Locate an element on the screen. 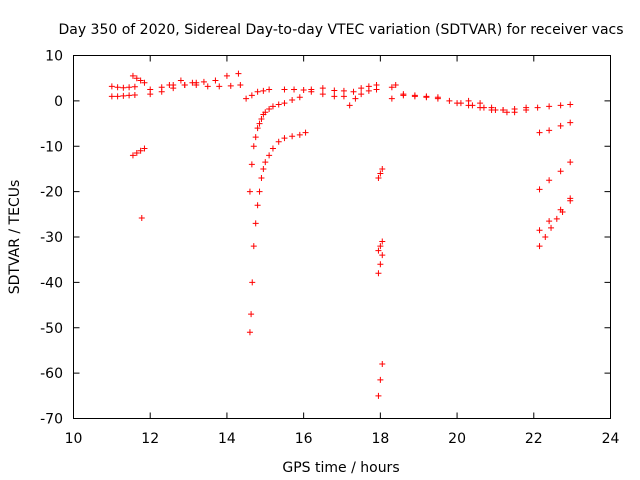 The width and height of the screenshot is (640, 480). y-tick-label: -20 is located at coordinates (51, 193).